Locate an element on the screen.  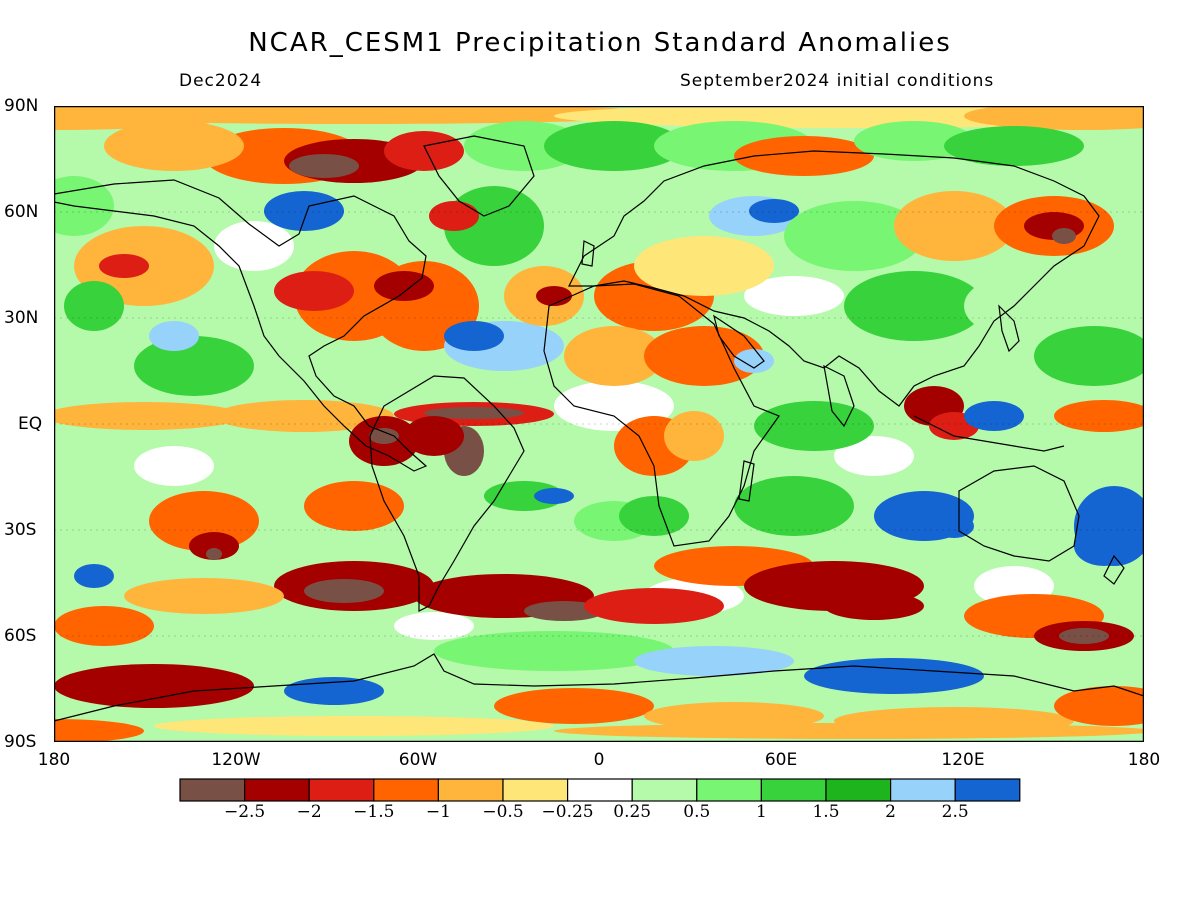
colorbar-tick-label: −2.5 is located at coordinates (244, 812).